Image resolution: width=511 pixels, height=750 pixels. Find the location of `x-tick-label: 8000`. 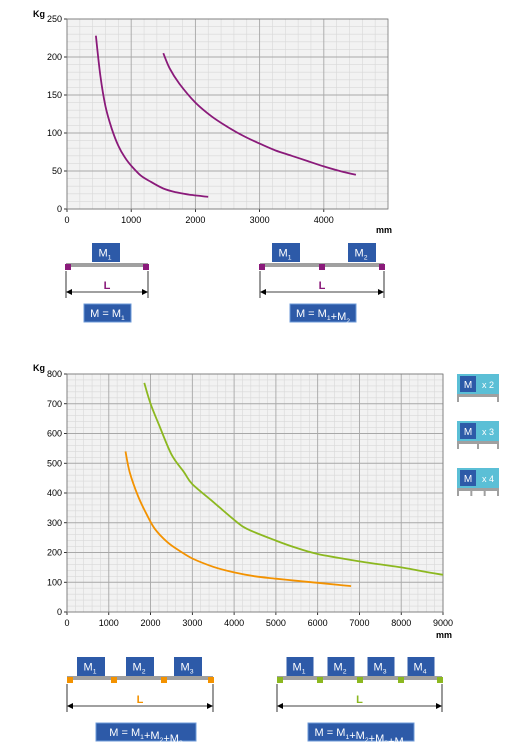

x-tick-label: 8000 is located at coordinates (401, 623).